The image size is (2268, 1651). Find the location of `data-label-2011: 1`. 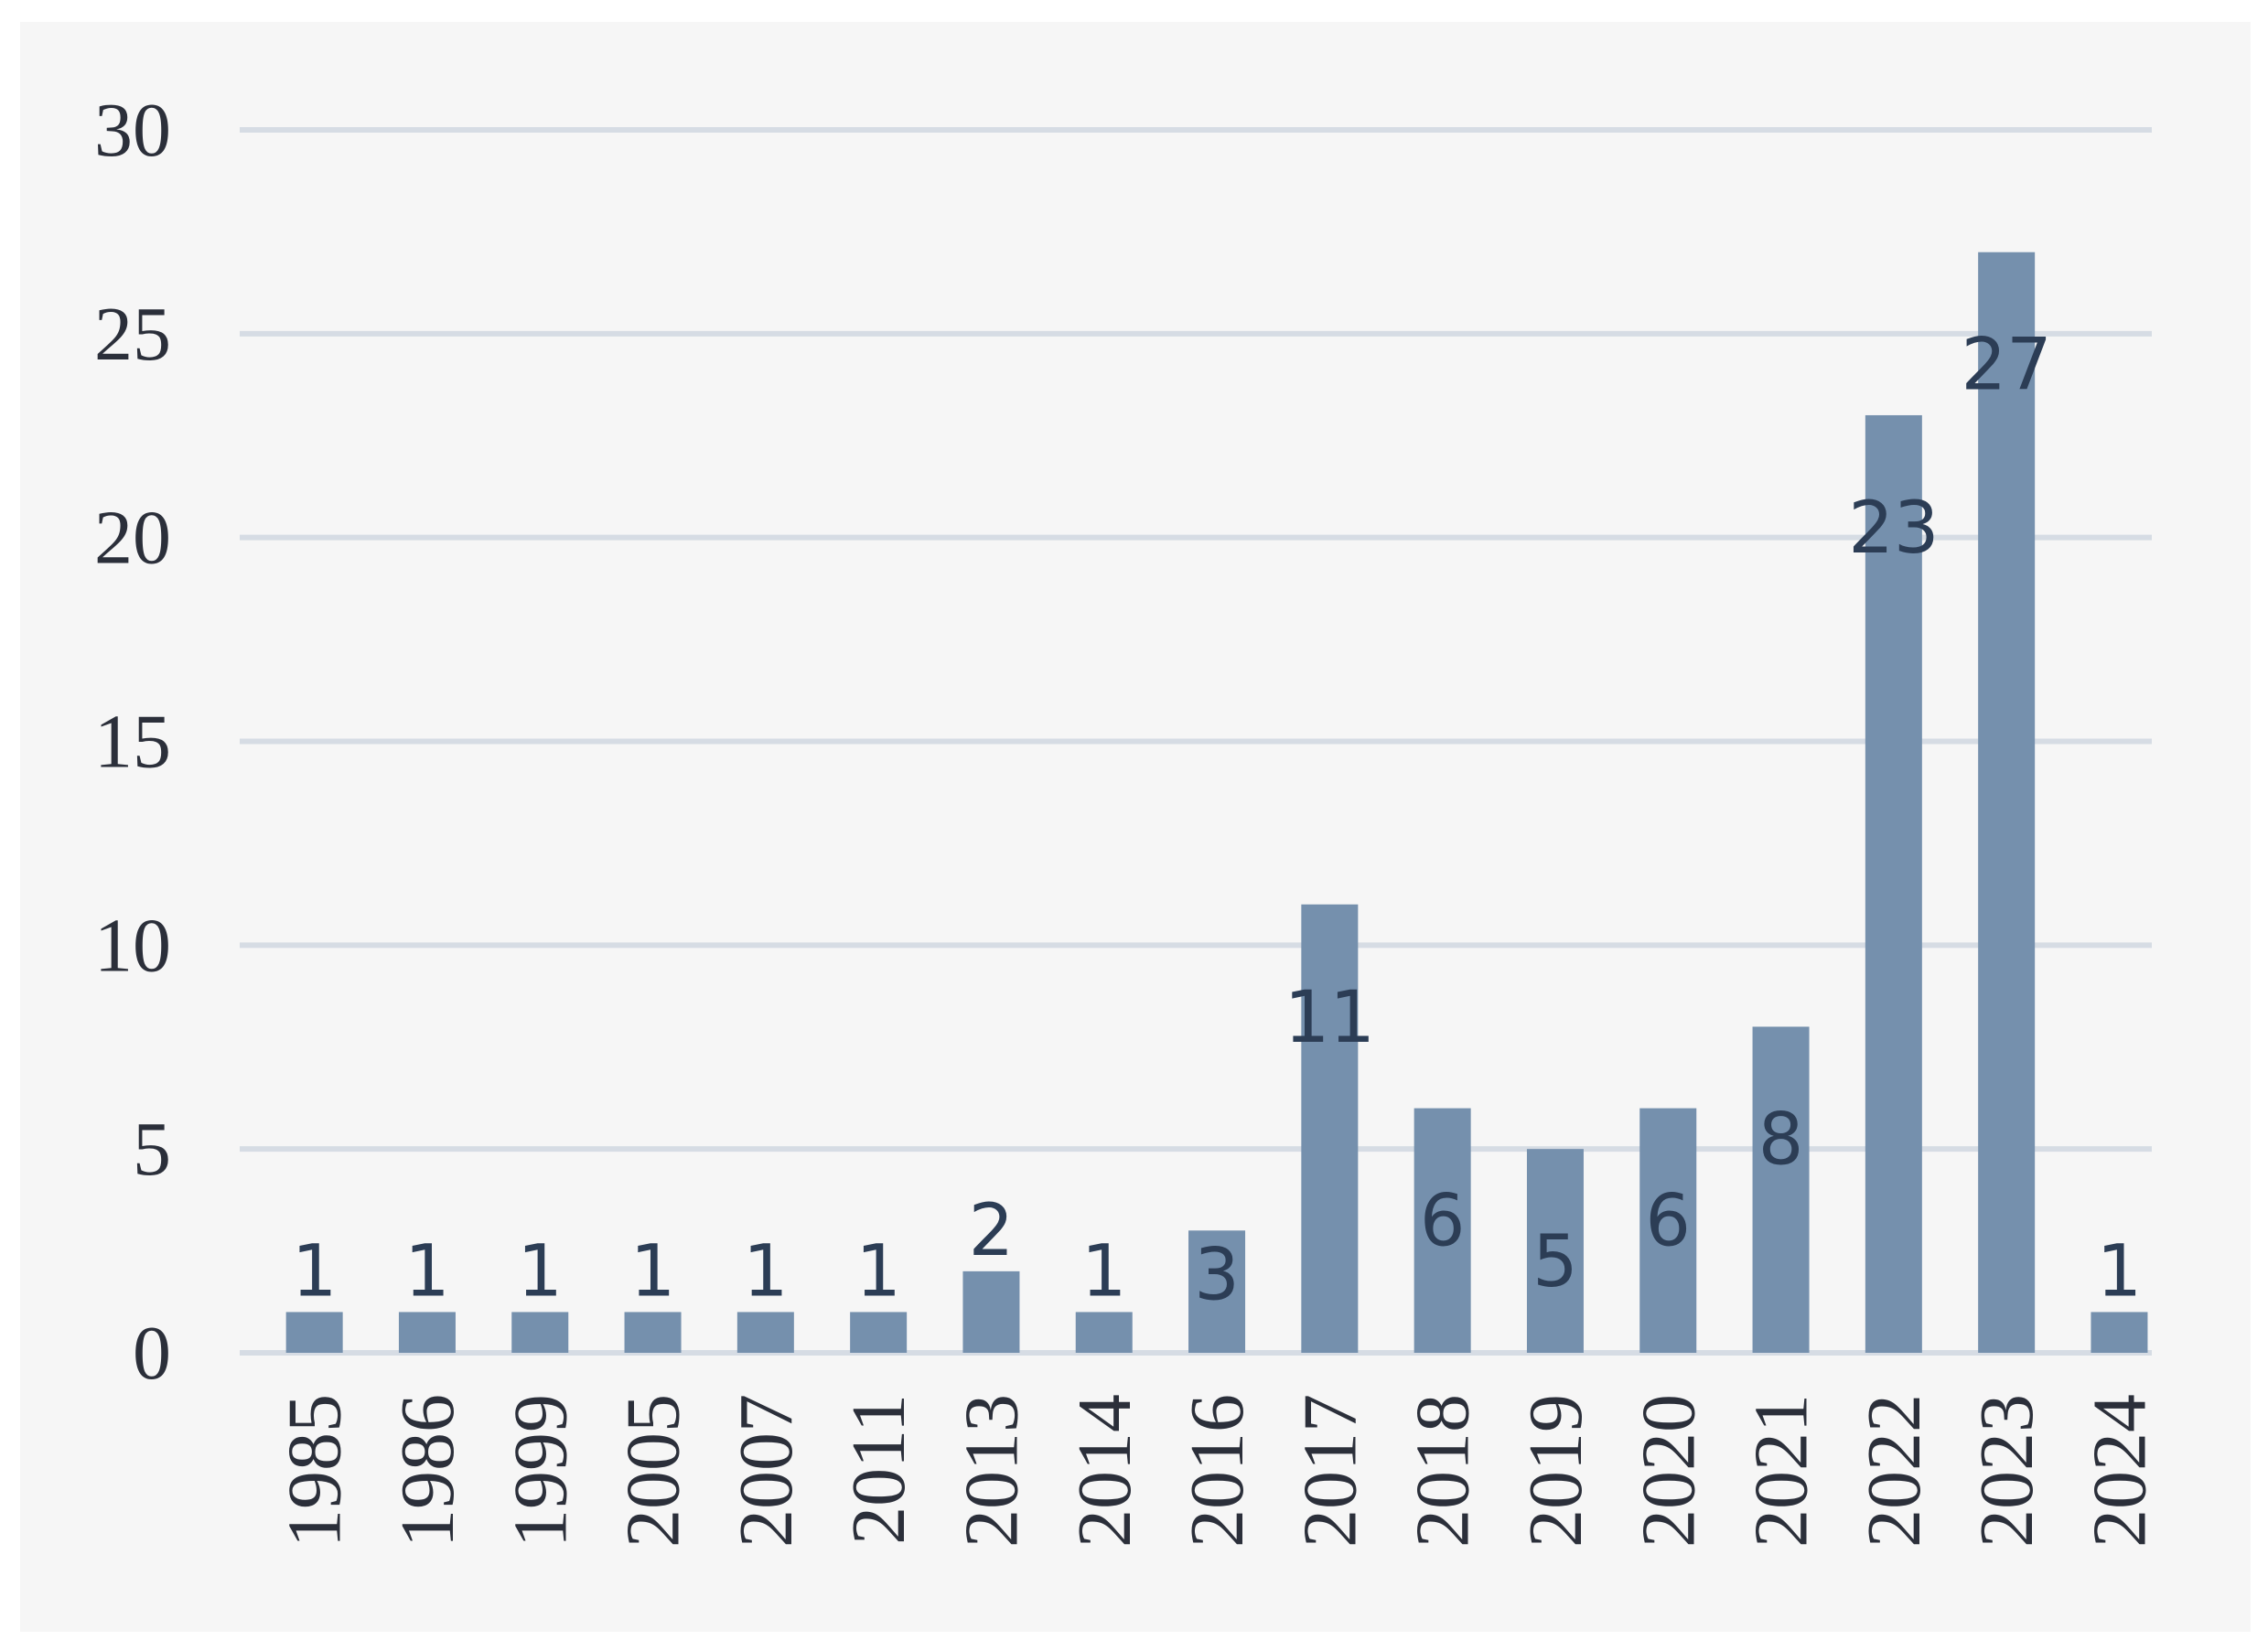

data-label-2011: 1 is located at coordinates (878, 1272).